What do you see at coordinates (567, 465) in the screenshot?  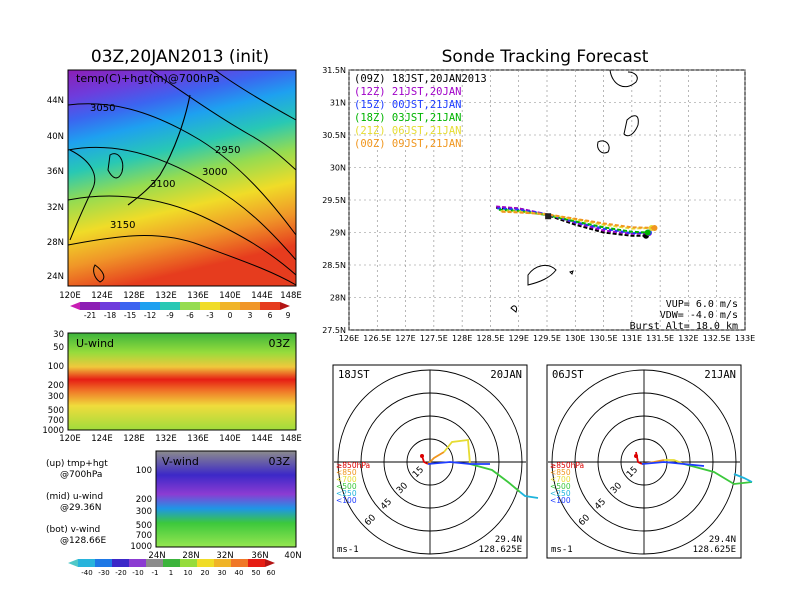 I see `hodo-level-label: ≥850hPa` at bounding box center [567, 465].